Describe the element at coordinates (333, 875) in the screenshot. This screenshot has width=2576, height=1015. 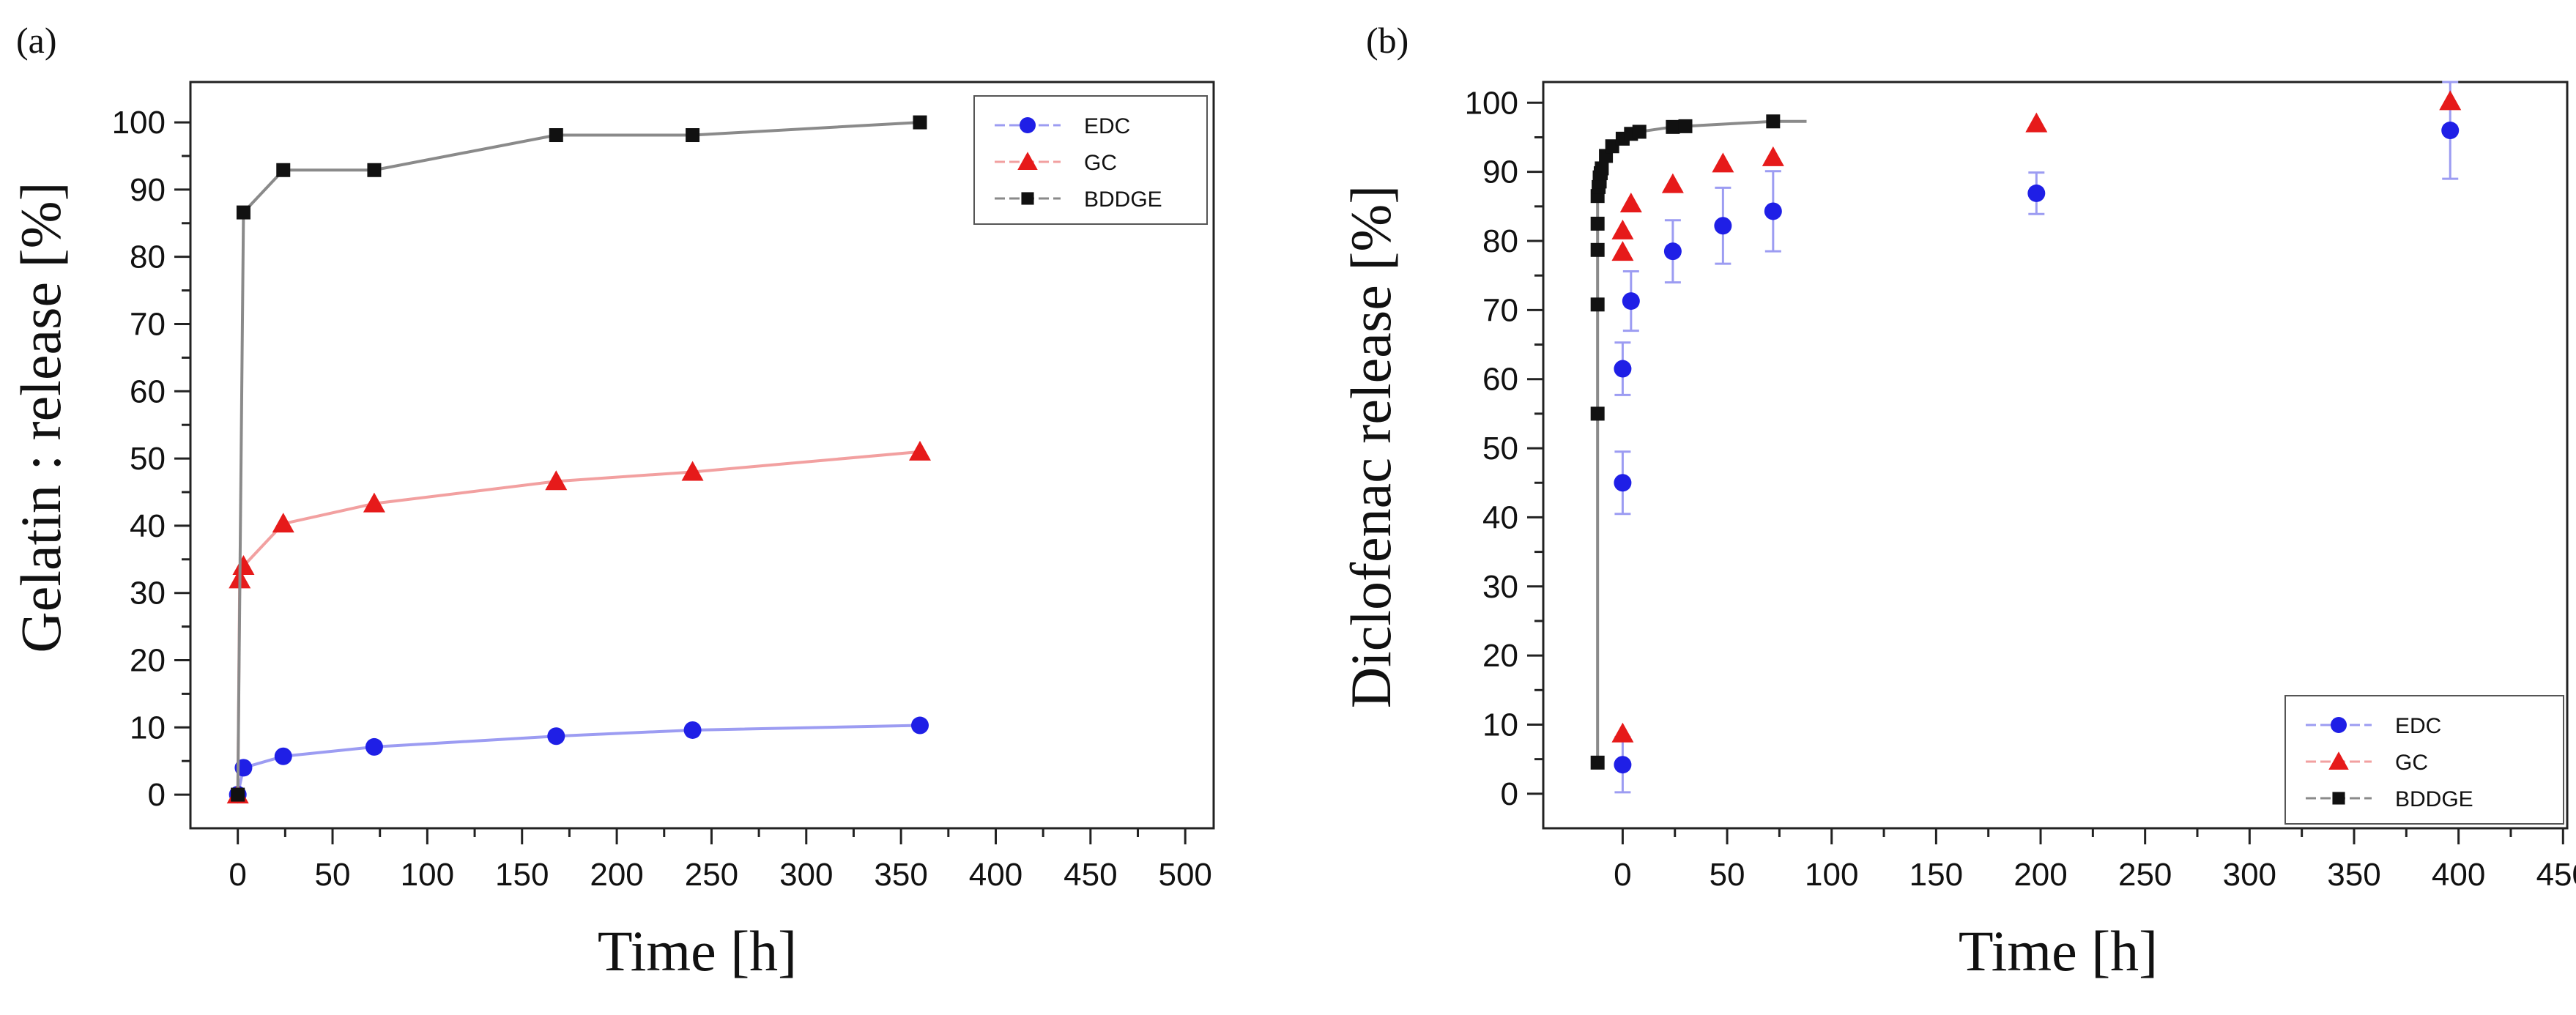
I see `x-tick-label: 50` at that location.